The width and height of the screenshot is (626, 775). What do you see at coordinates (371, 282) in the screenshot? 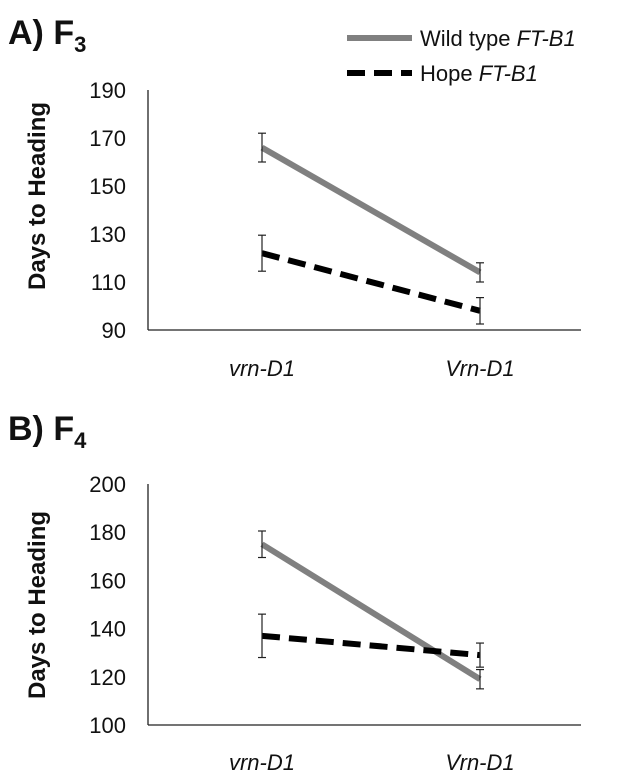
I see `panel-a-series-line-hope` at bounding box center [371, 282].